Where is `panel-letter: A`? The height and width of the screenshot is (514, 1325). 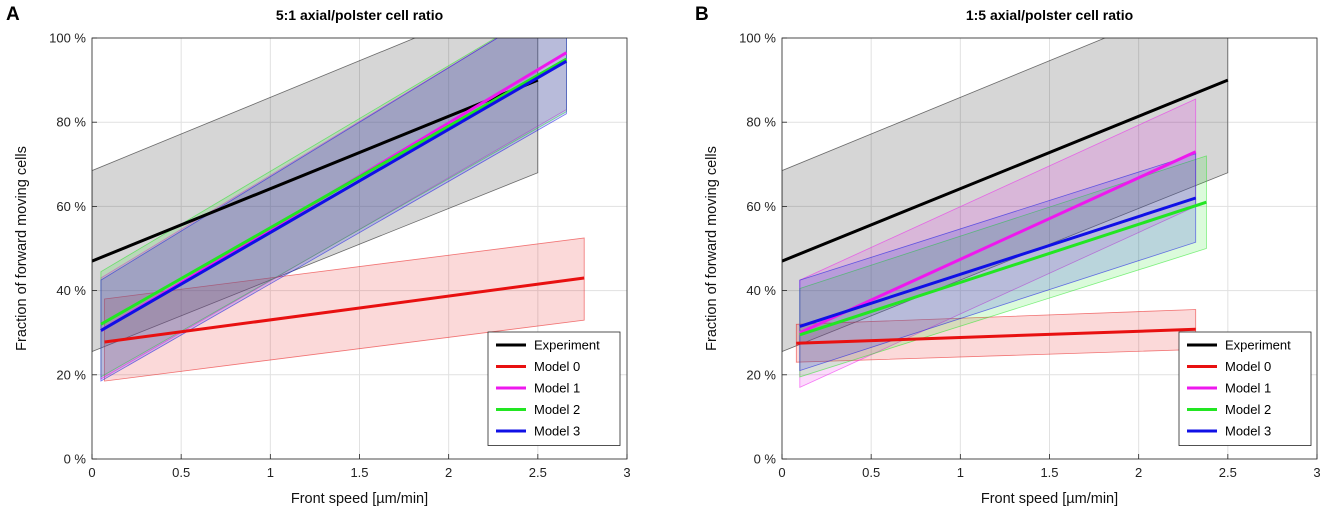
panel-letter: A is located at coordinates (13, 14).